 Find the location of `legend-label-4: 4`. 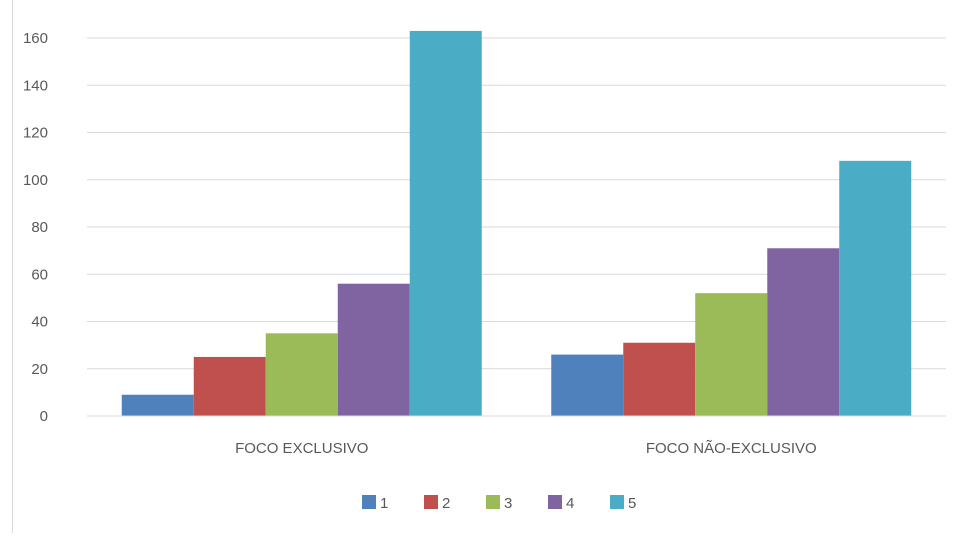

legend-label-4: 4 is located at coordinates (570, 503).